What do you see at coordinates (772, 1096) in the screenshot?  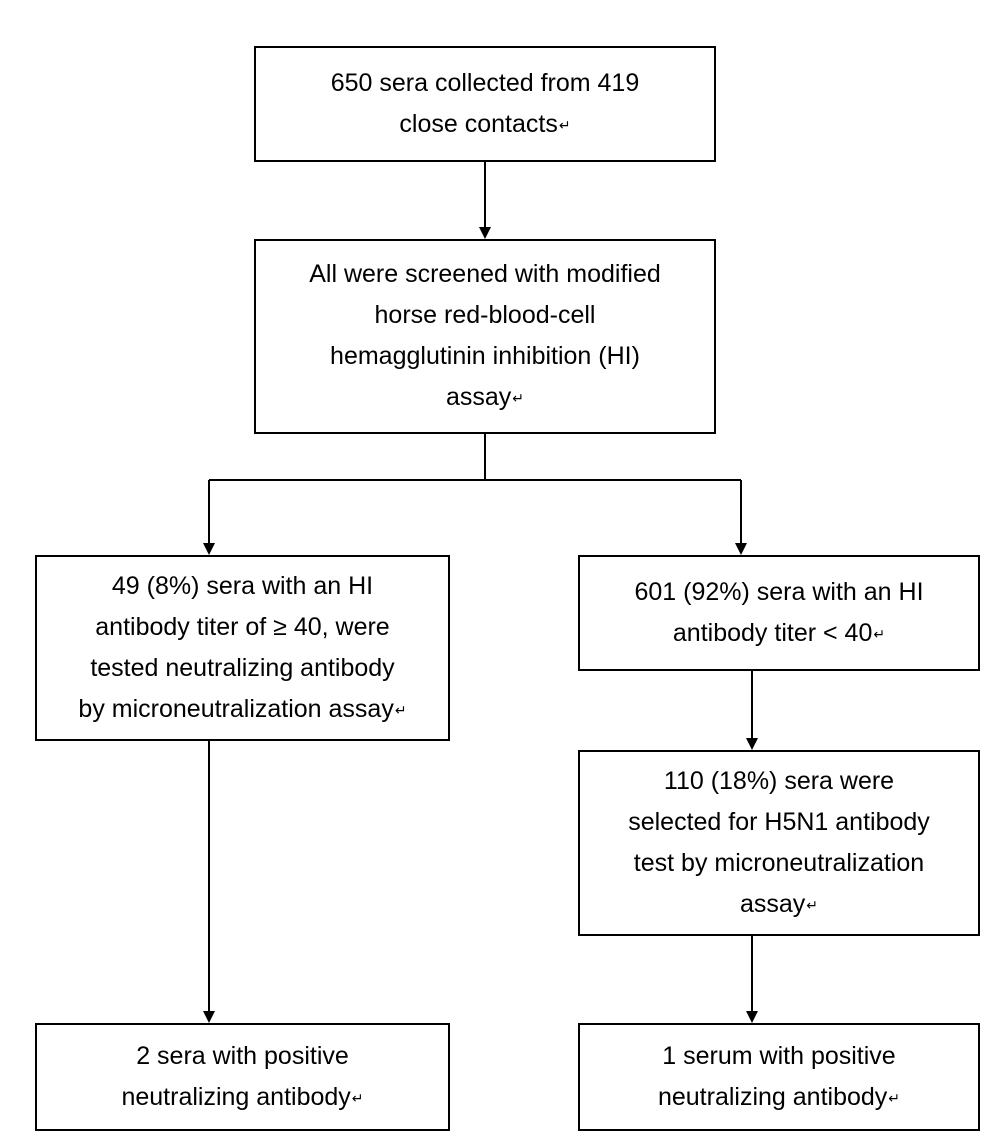 I see `box-positive-right-line-2: neutralizing antibody` at bounding box center [772, 1096].